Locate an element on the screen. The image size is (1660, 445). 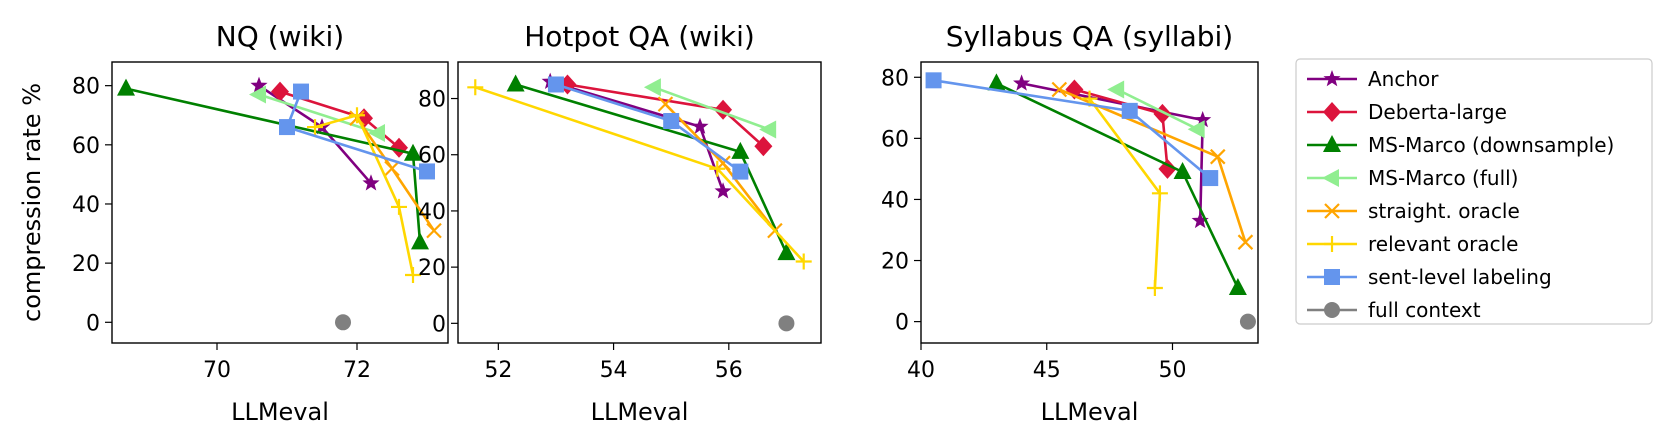
legend-label: straight. oracle is located at coordinates (1444, 211).